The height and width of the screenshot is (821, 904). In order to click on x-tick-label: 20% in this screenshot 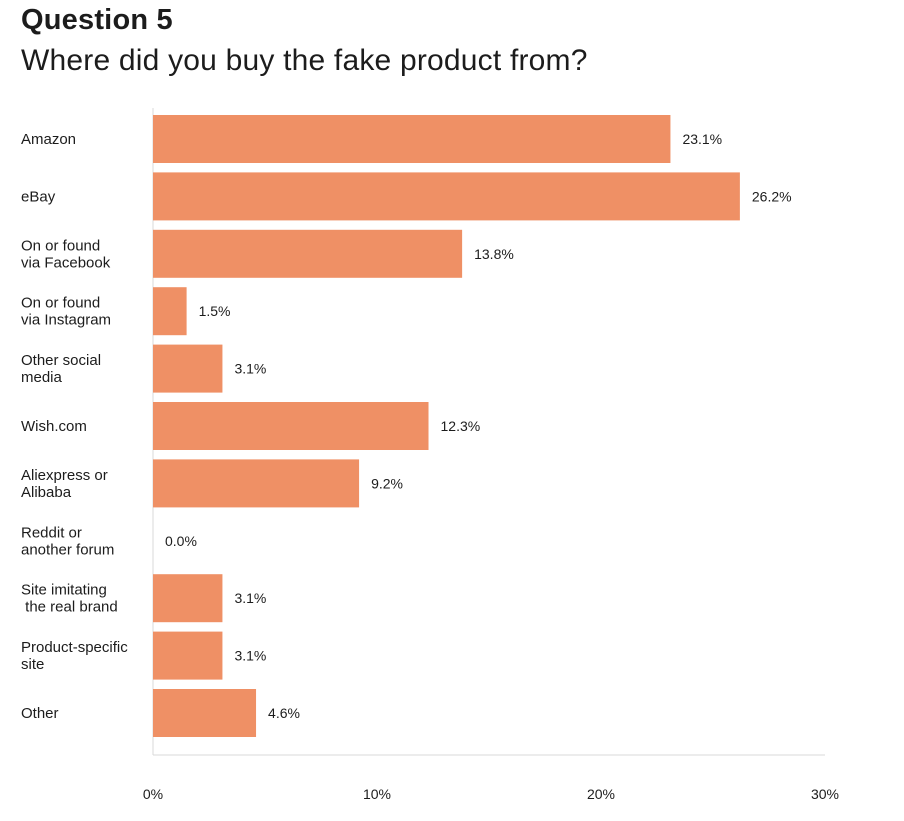, I will do `click(601, 794)`.